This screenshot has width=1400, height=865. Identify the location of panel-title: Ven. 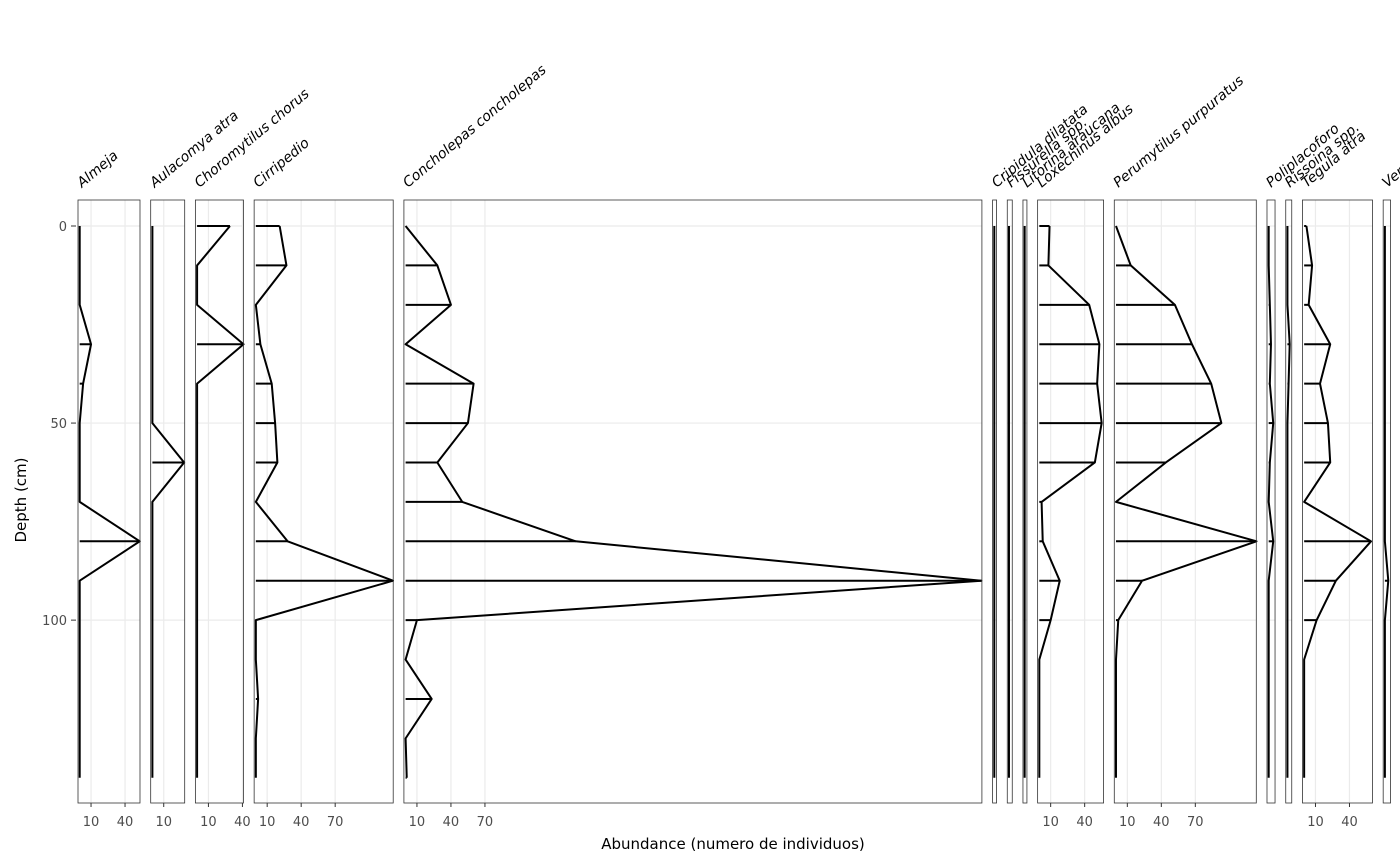
(1389, 176).